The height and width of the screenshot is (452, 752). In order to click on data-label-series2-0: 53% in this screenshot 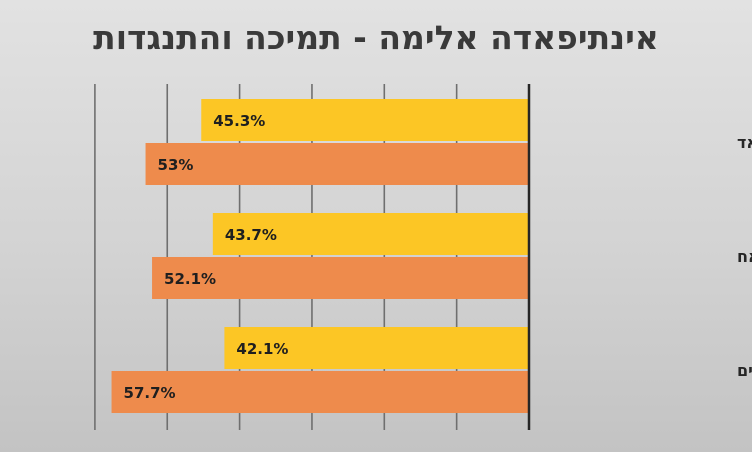, I will do `click(176, 165)`.